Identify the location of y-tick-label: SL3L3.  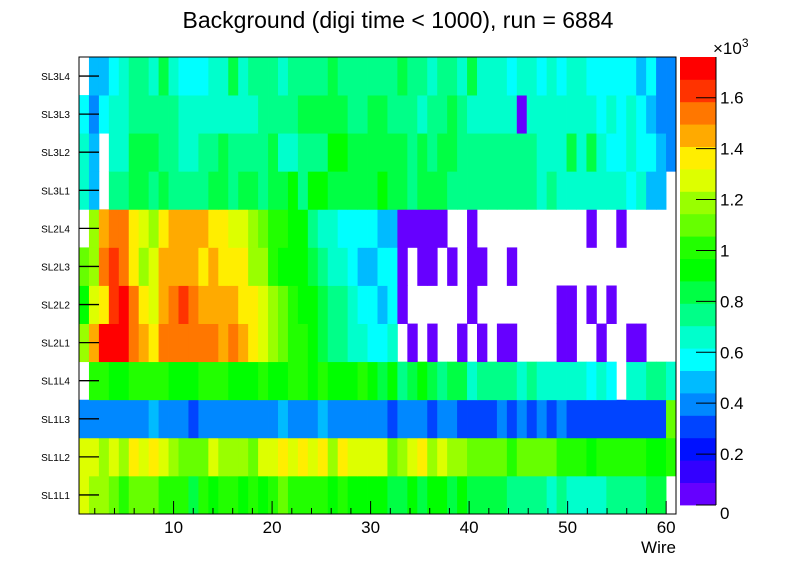
(55, 115).